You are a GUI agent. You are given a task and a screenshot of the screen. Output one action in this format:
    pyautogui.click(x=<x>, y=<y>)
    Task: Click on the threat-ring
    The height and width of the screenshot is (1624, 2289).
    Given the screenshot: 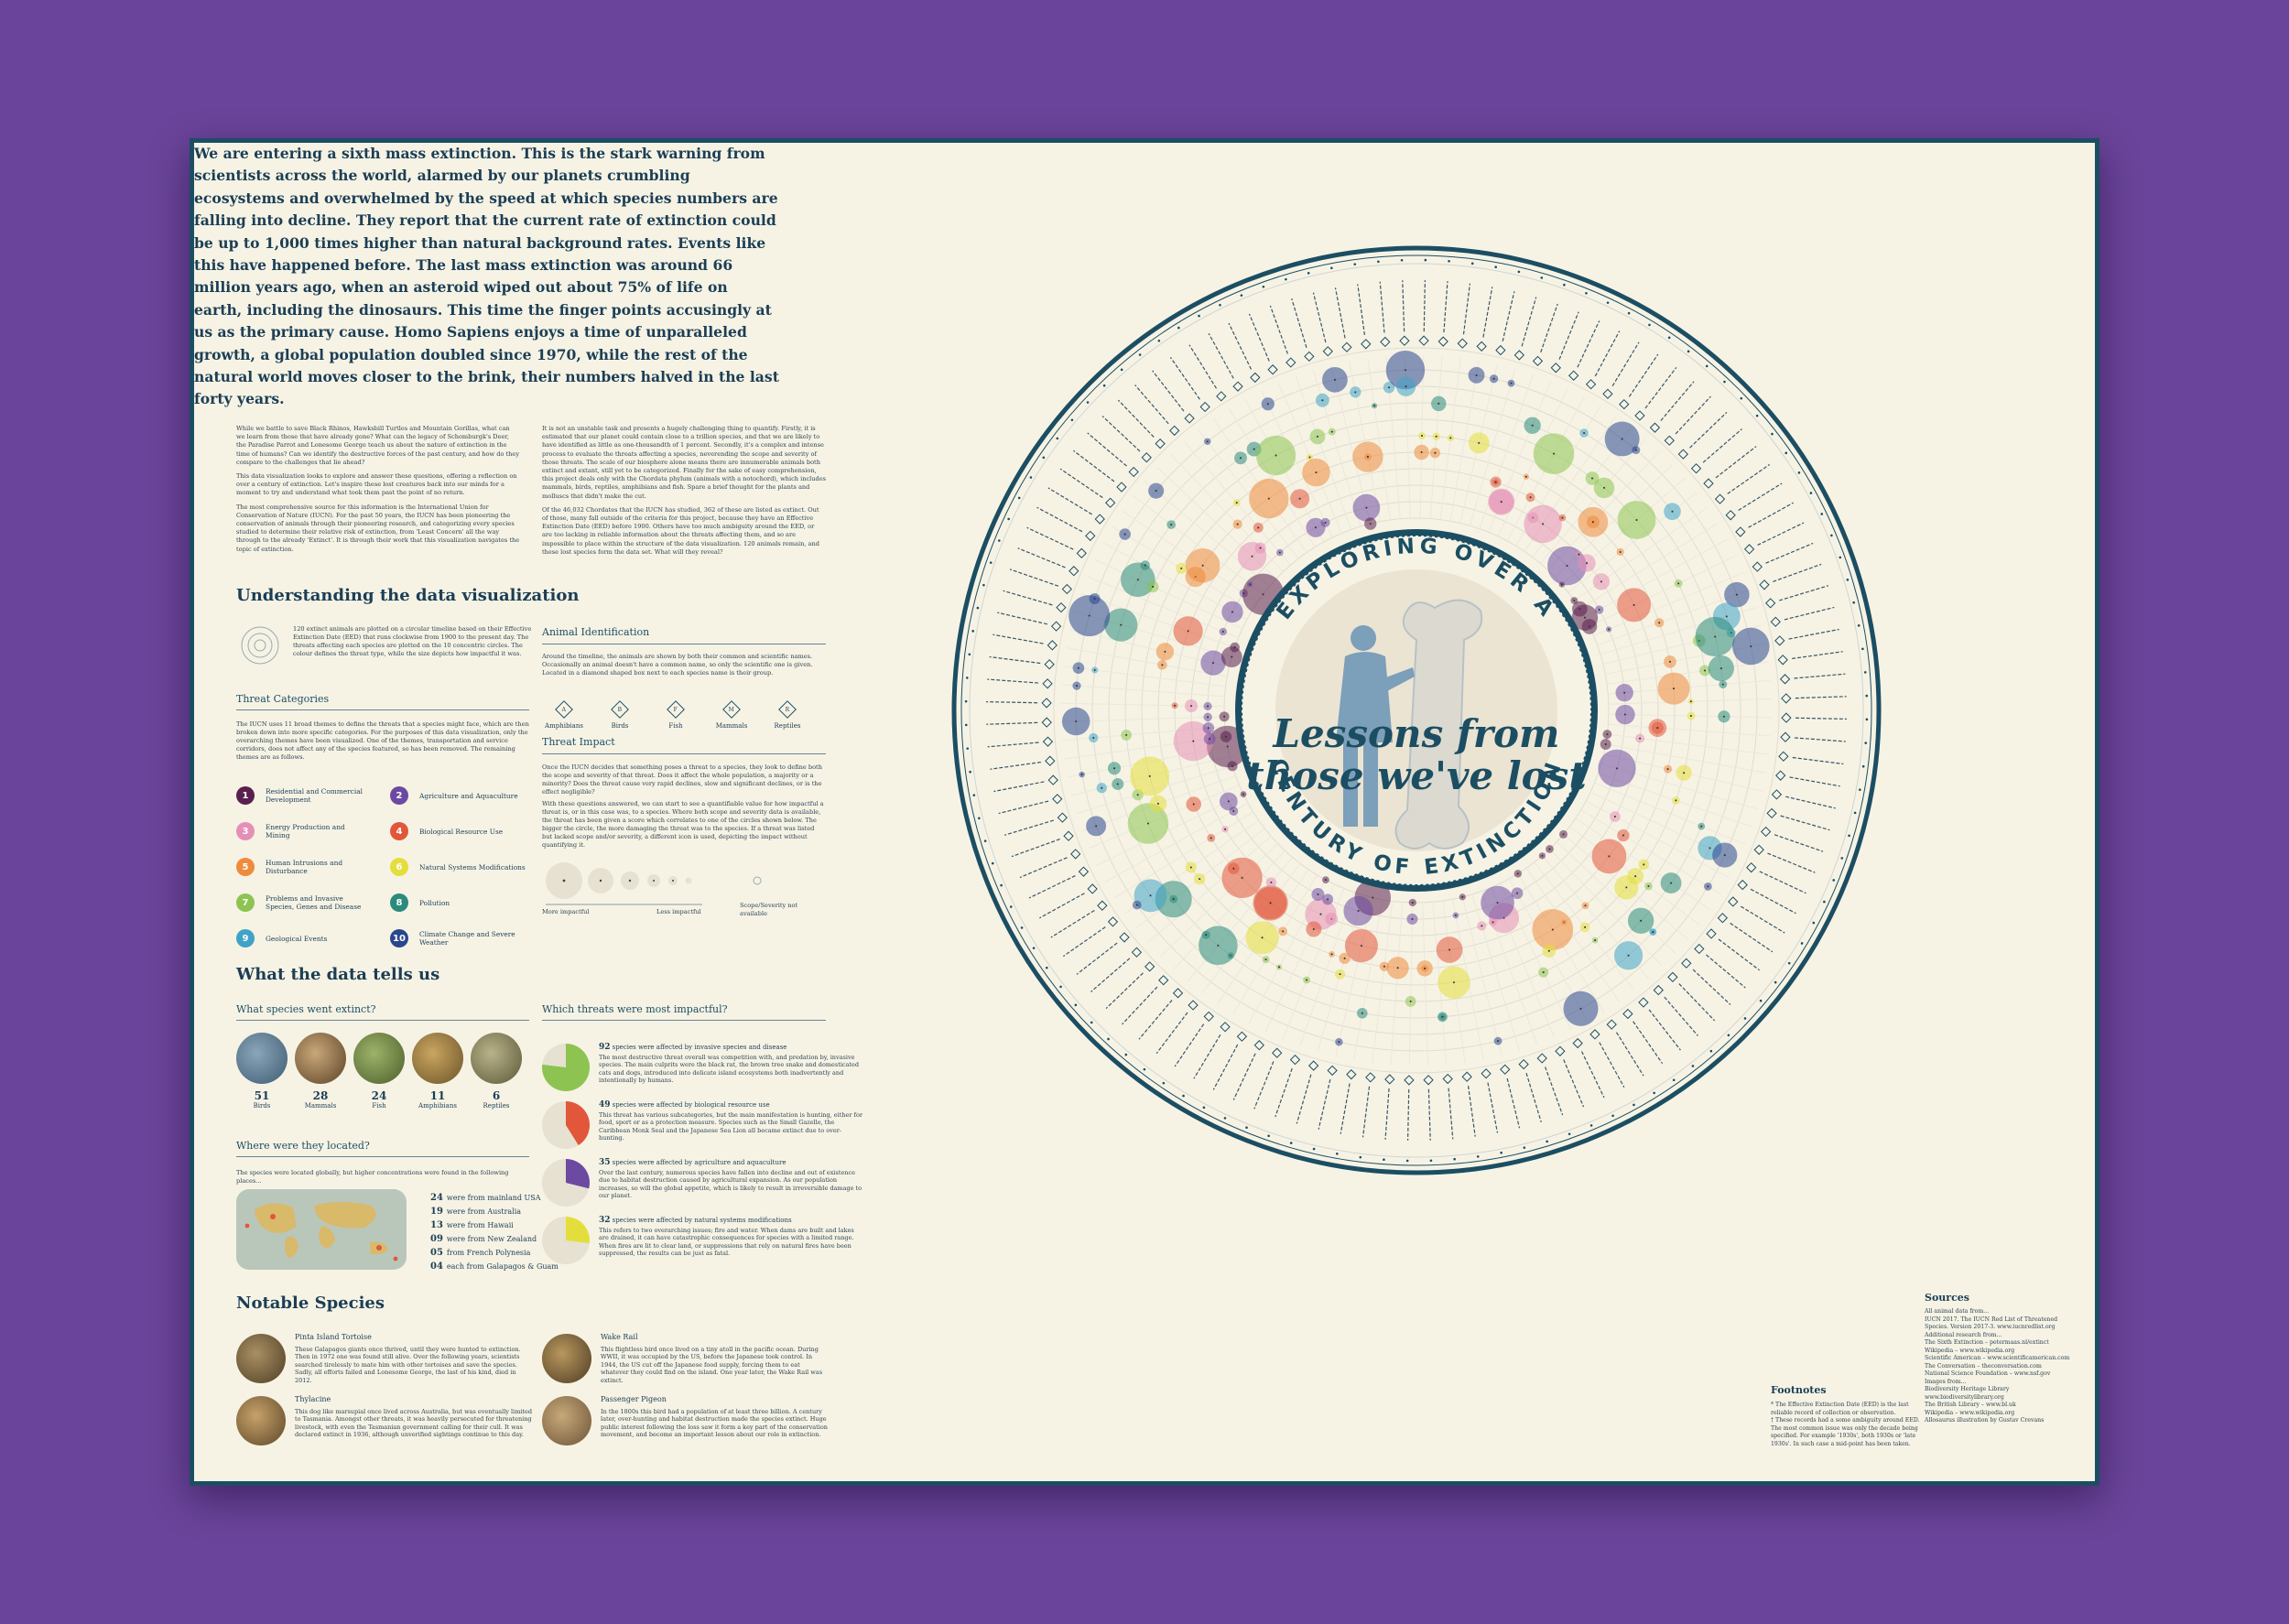 What is the action you would take?
    pyautogui.click(x=1416, y=710)
    